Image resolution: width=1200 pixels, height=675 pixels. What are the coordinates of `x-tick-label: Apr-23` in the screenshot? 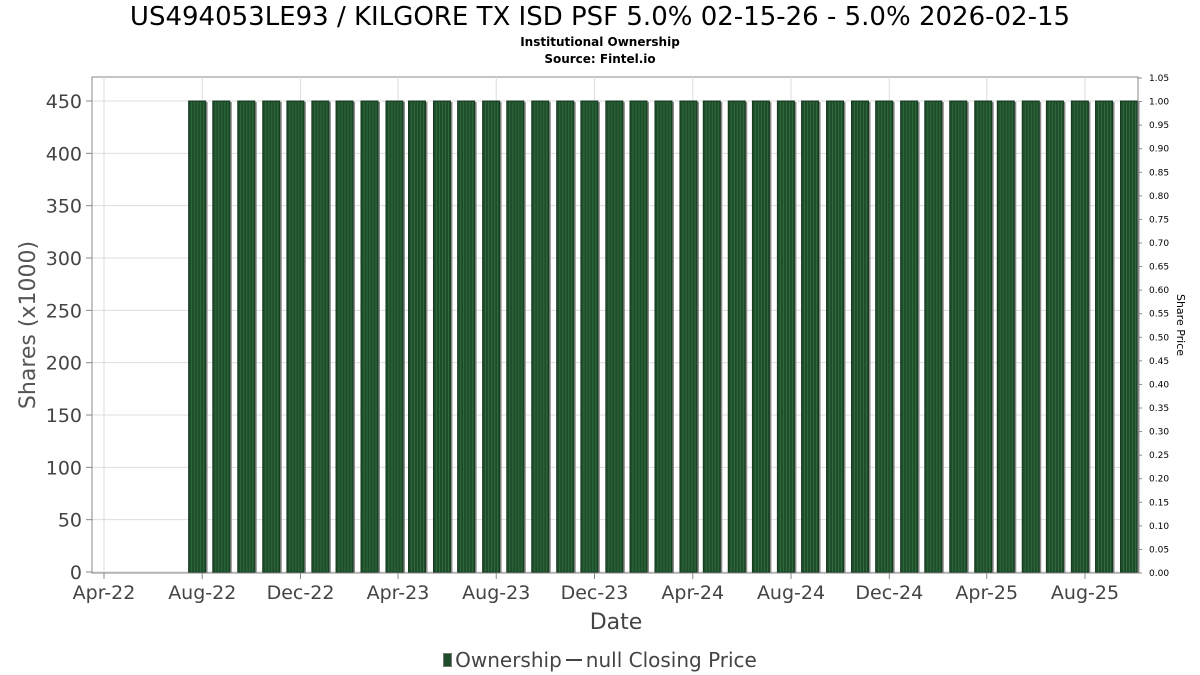 It's located at (398, 593).